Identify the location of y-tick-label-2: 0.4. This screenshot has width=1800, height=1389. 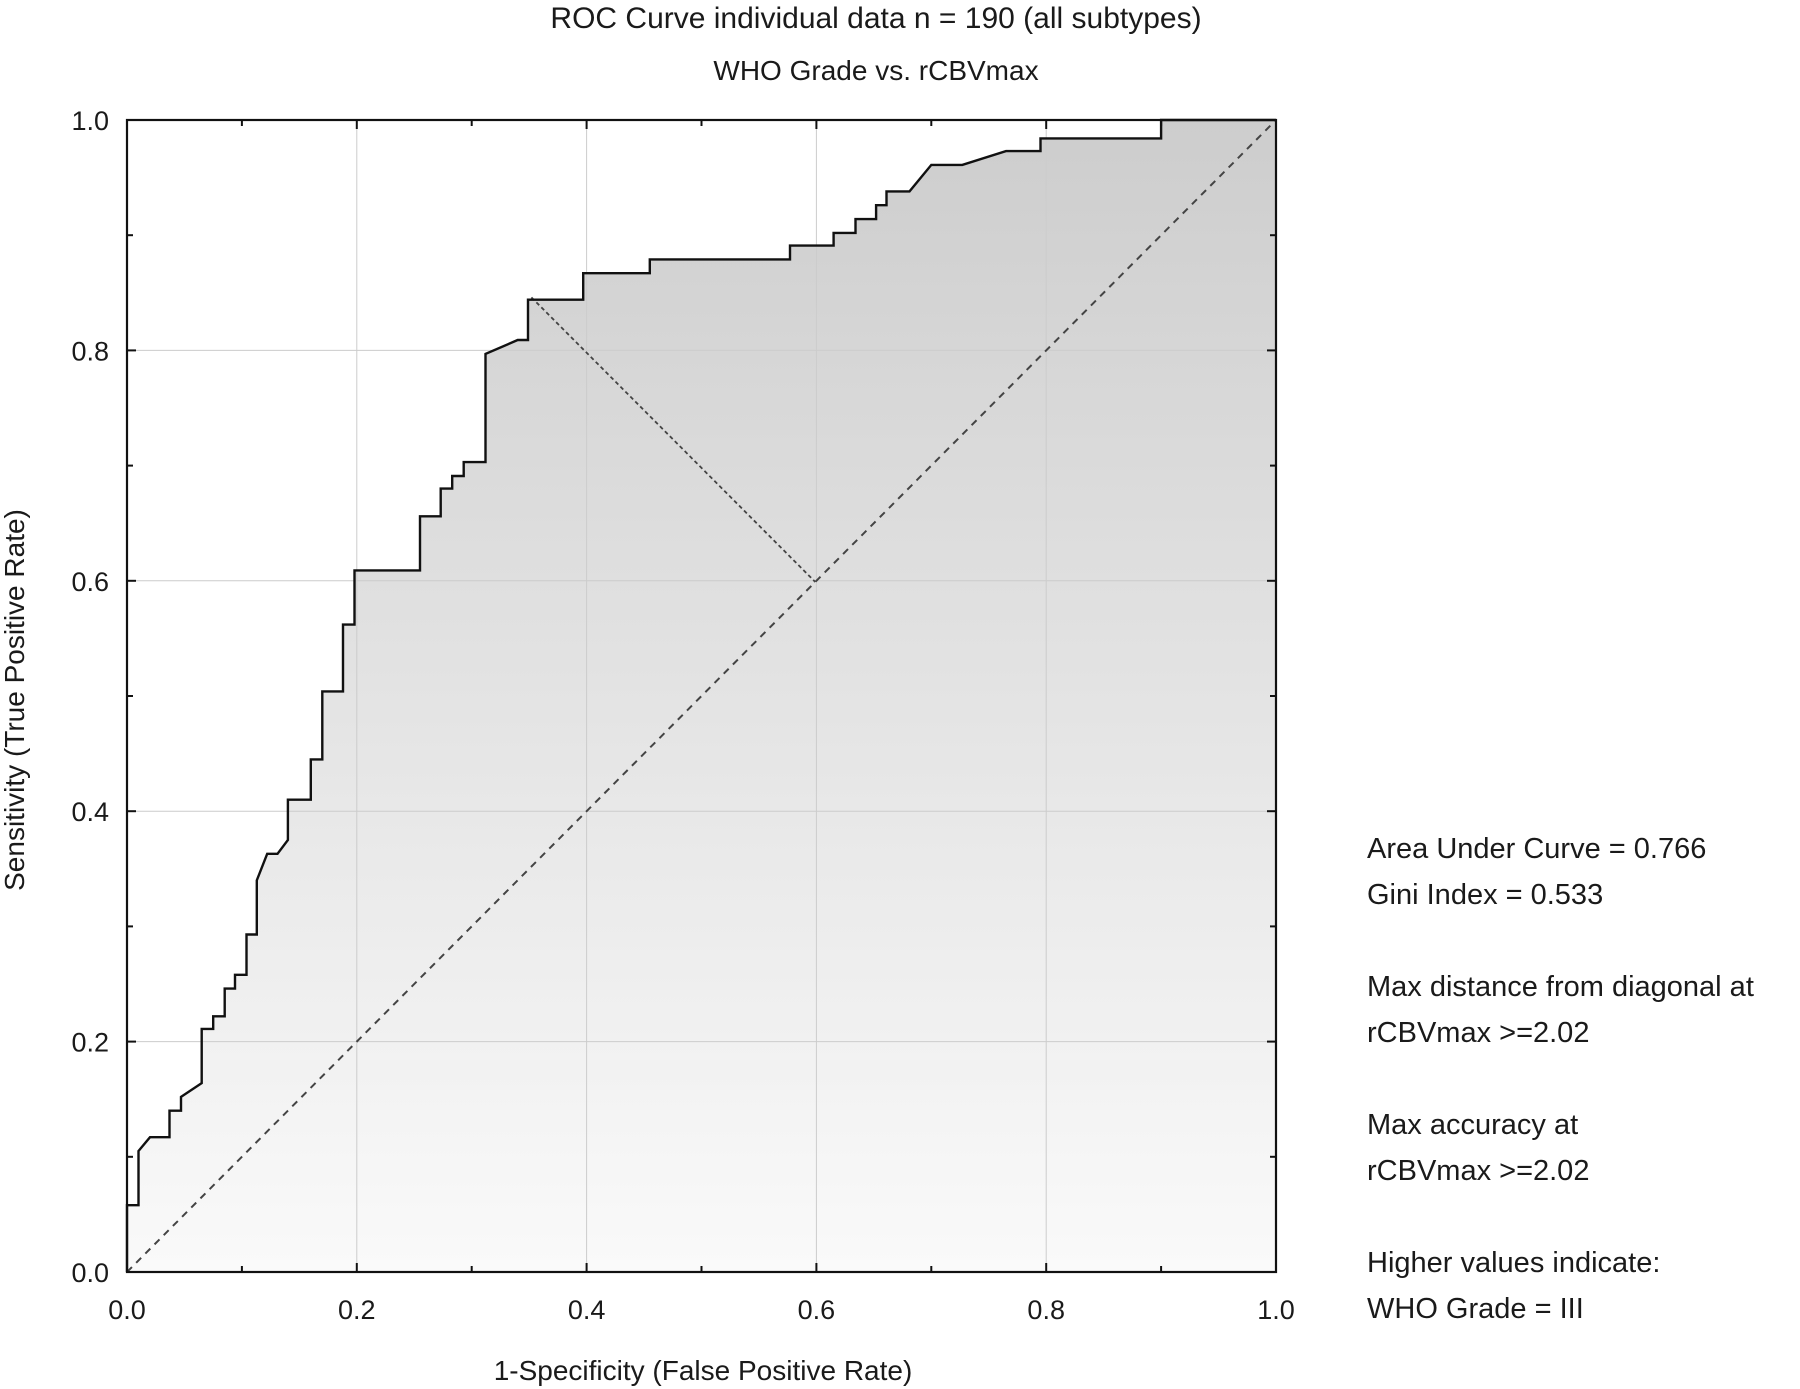
(90, 812).